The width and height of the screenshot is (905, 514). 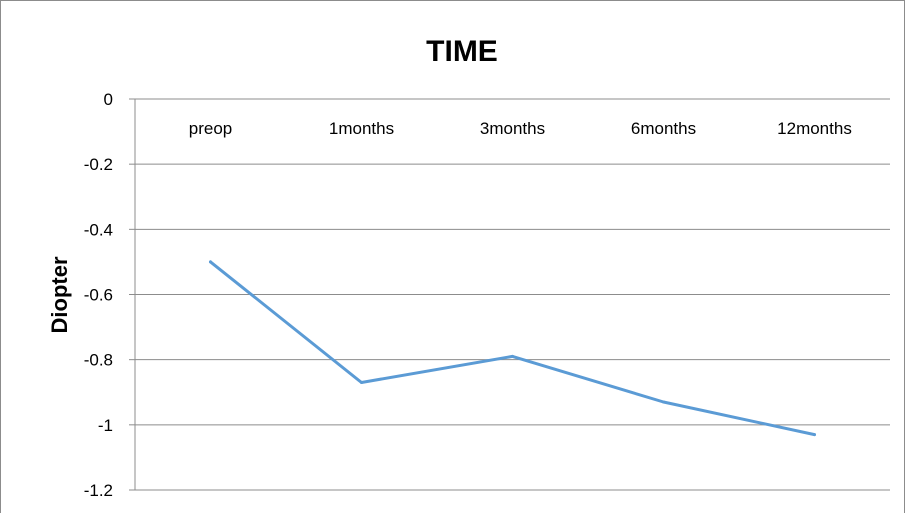 I want to click on category-label: 3months, so click(x=512, y=128).